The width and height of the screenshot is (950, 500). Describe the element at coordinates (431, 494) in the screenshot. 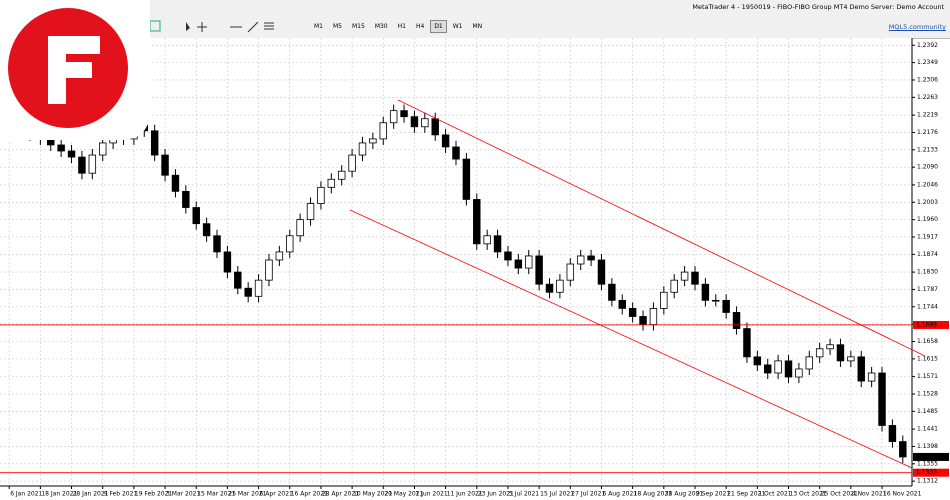

I see `x-tick-label: 1 Jun 2021` at that location.